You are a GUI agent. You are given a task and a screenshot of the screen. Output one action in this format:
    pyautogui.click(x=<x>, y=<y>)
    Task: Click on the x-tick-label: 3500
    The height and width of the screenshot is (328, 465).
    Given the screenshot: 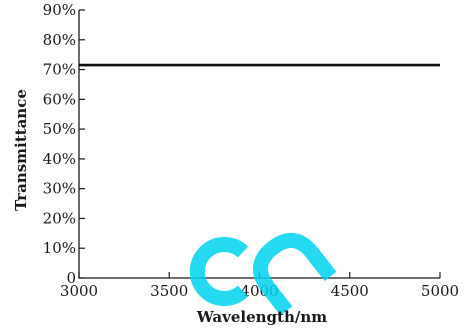 What is the action you would take?
    pyautogui.click(x=169, y=291)
    